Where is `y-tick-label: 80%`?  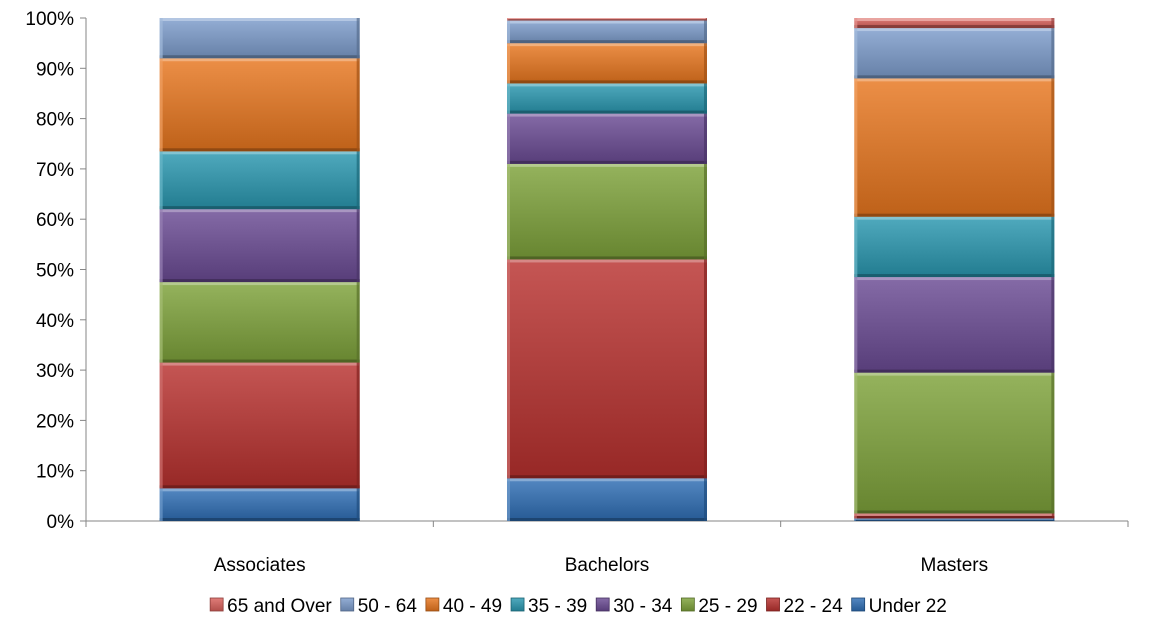
y-tick-label: 80% is located at coordinates (55, 120).